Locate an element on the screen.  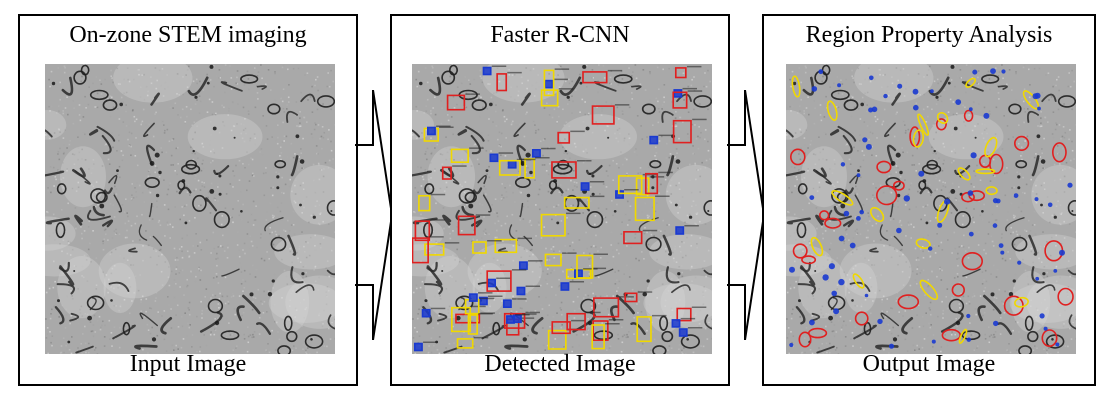
region-ellipse-yellow is located at coordinates (796, 86).